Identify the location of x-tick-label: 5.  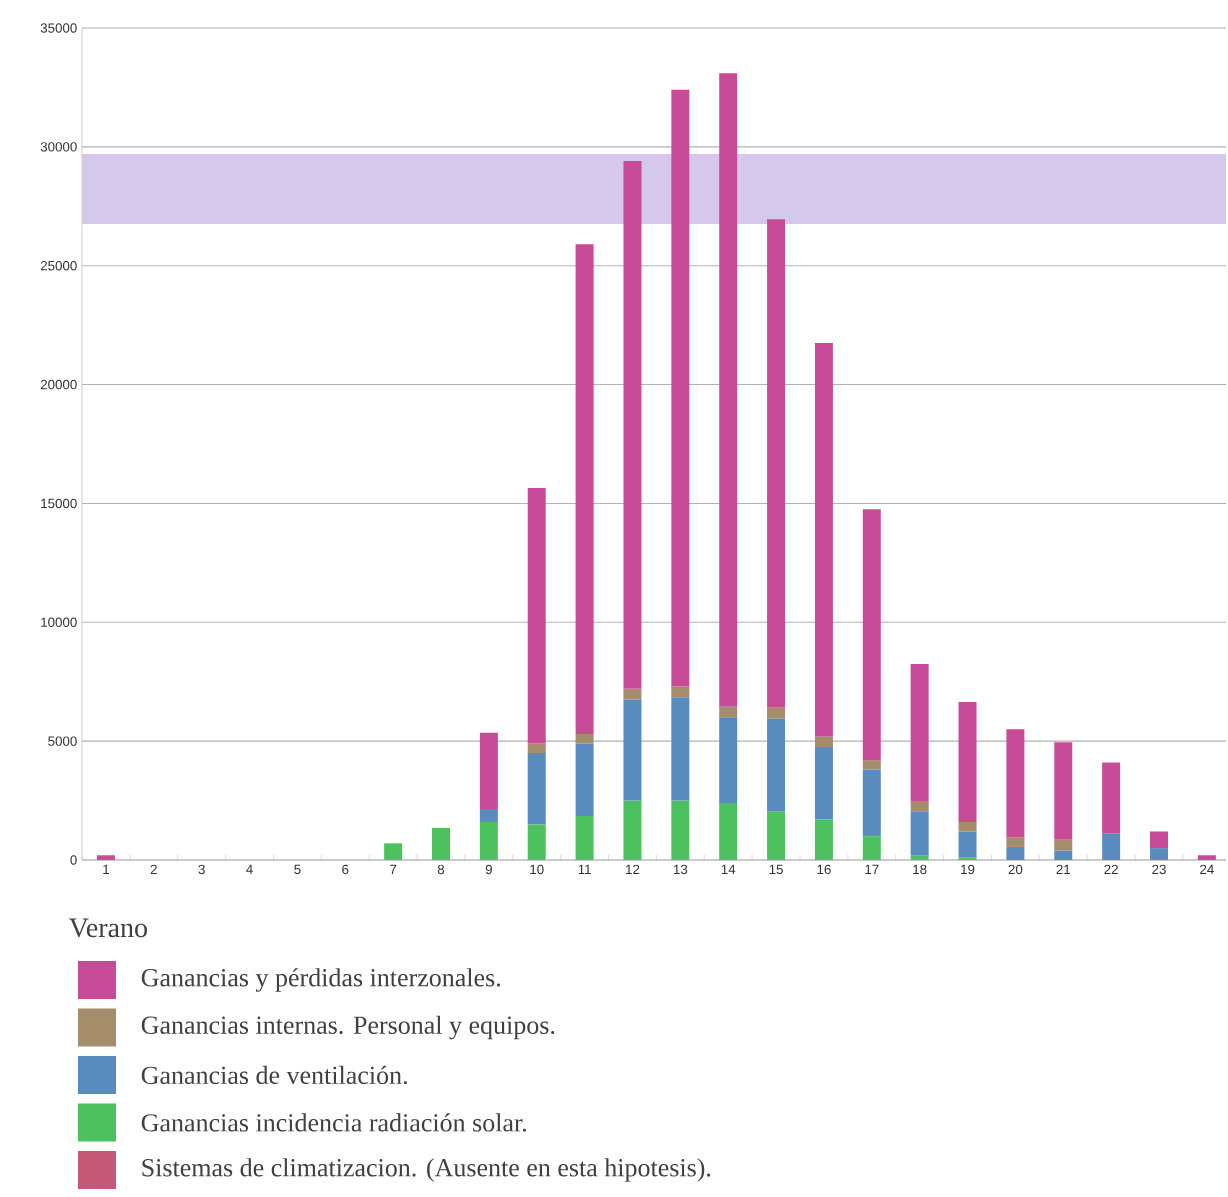
(297, 869).